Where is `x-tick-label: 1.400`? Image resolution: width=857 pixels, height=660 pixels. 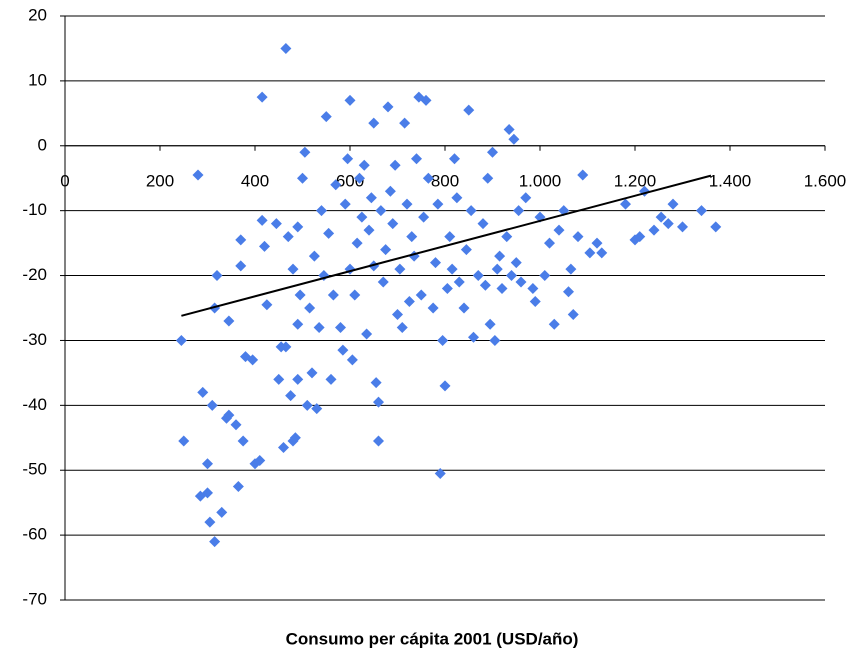
x-tick-label: 1.400 is located at coordinates (730, 180).